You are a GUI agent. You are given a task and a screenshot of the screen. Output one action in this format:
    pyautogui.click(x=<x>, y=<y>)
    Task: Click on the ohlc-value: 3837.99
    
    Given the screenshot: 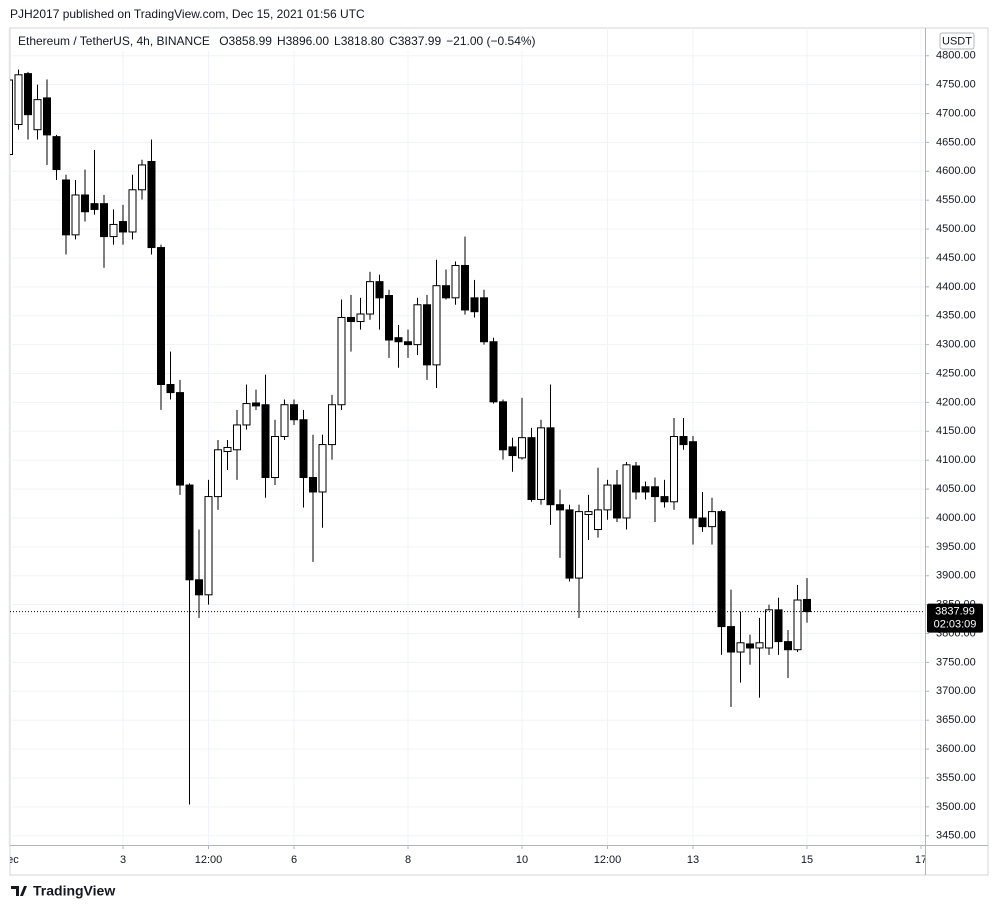 What is the action you would take?
    pyautogui.click(x=420, y=41)
    